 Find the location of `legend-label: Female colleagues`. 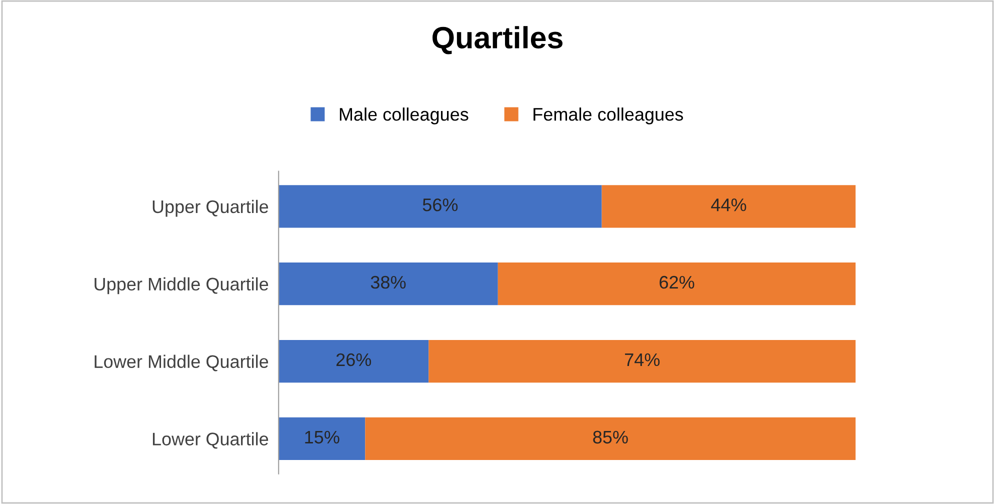

legend-label: Female colleagues is located at coordinates (609, 116).